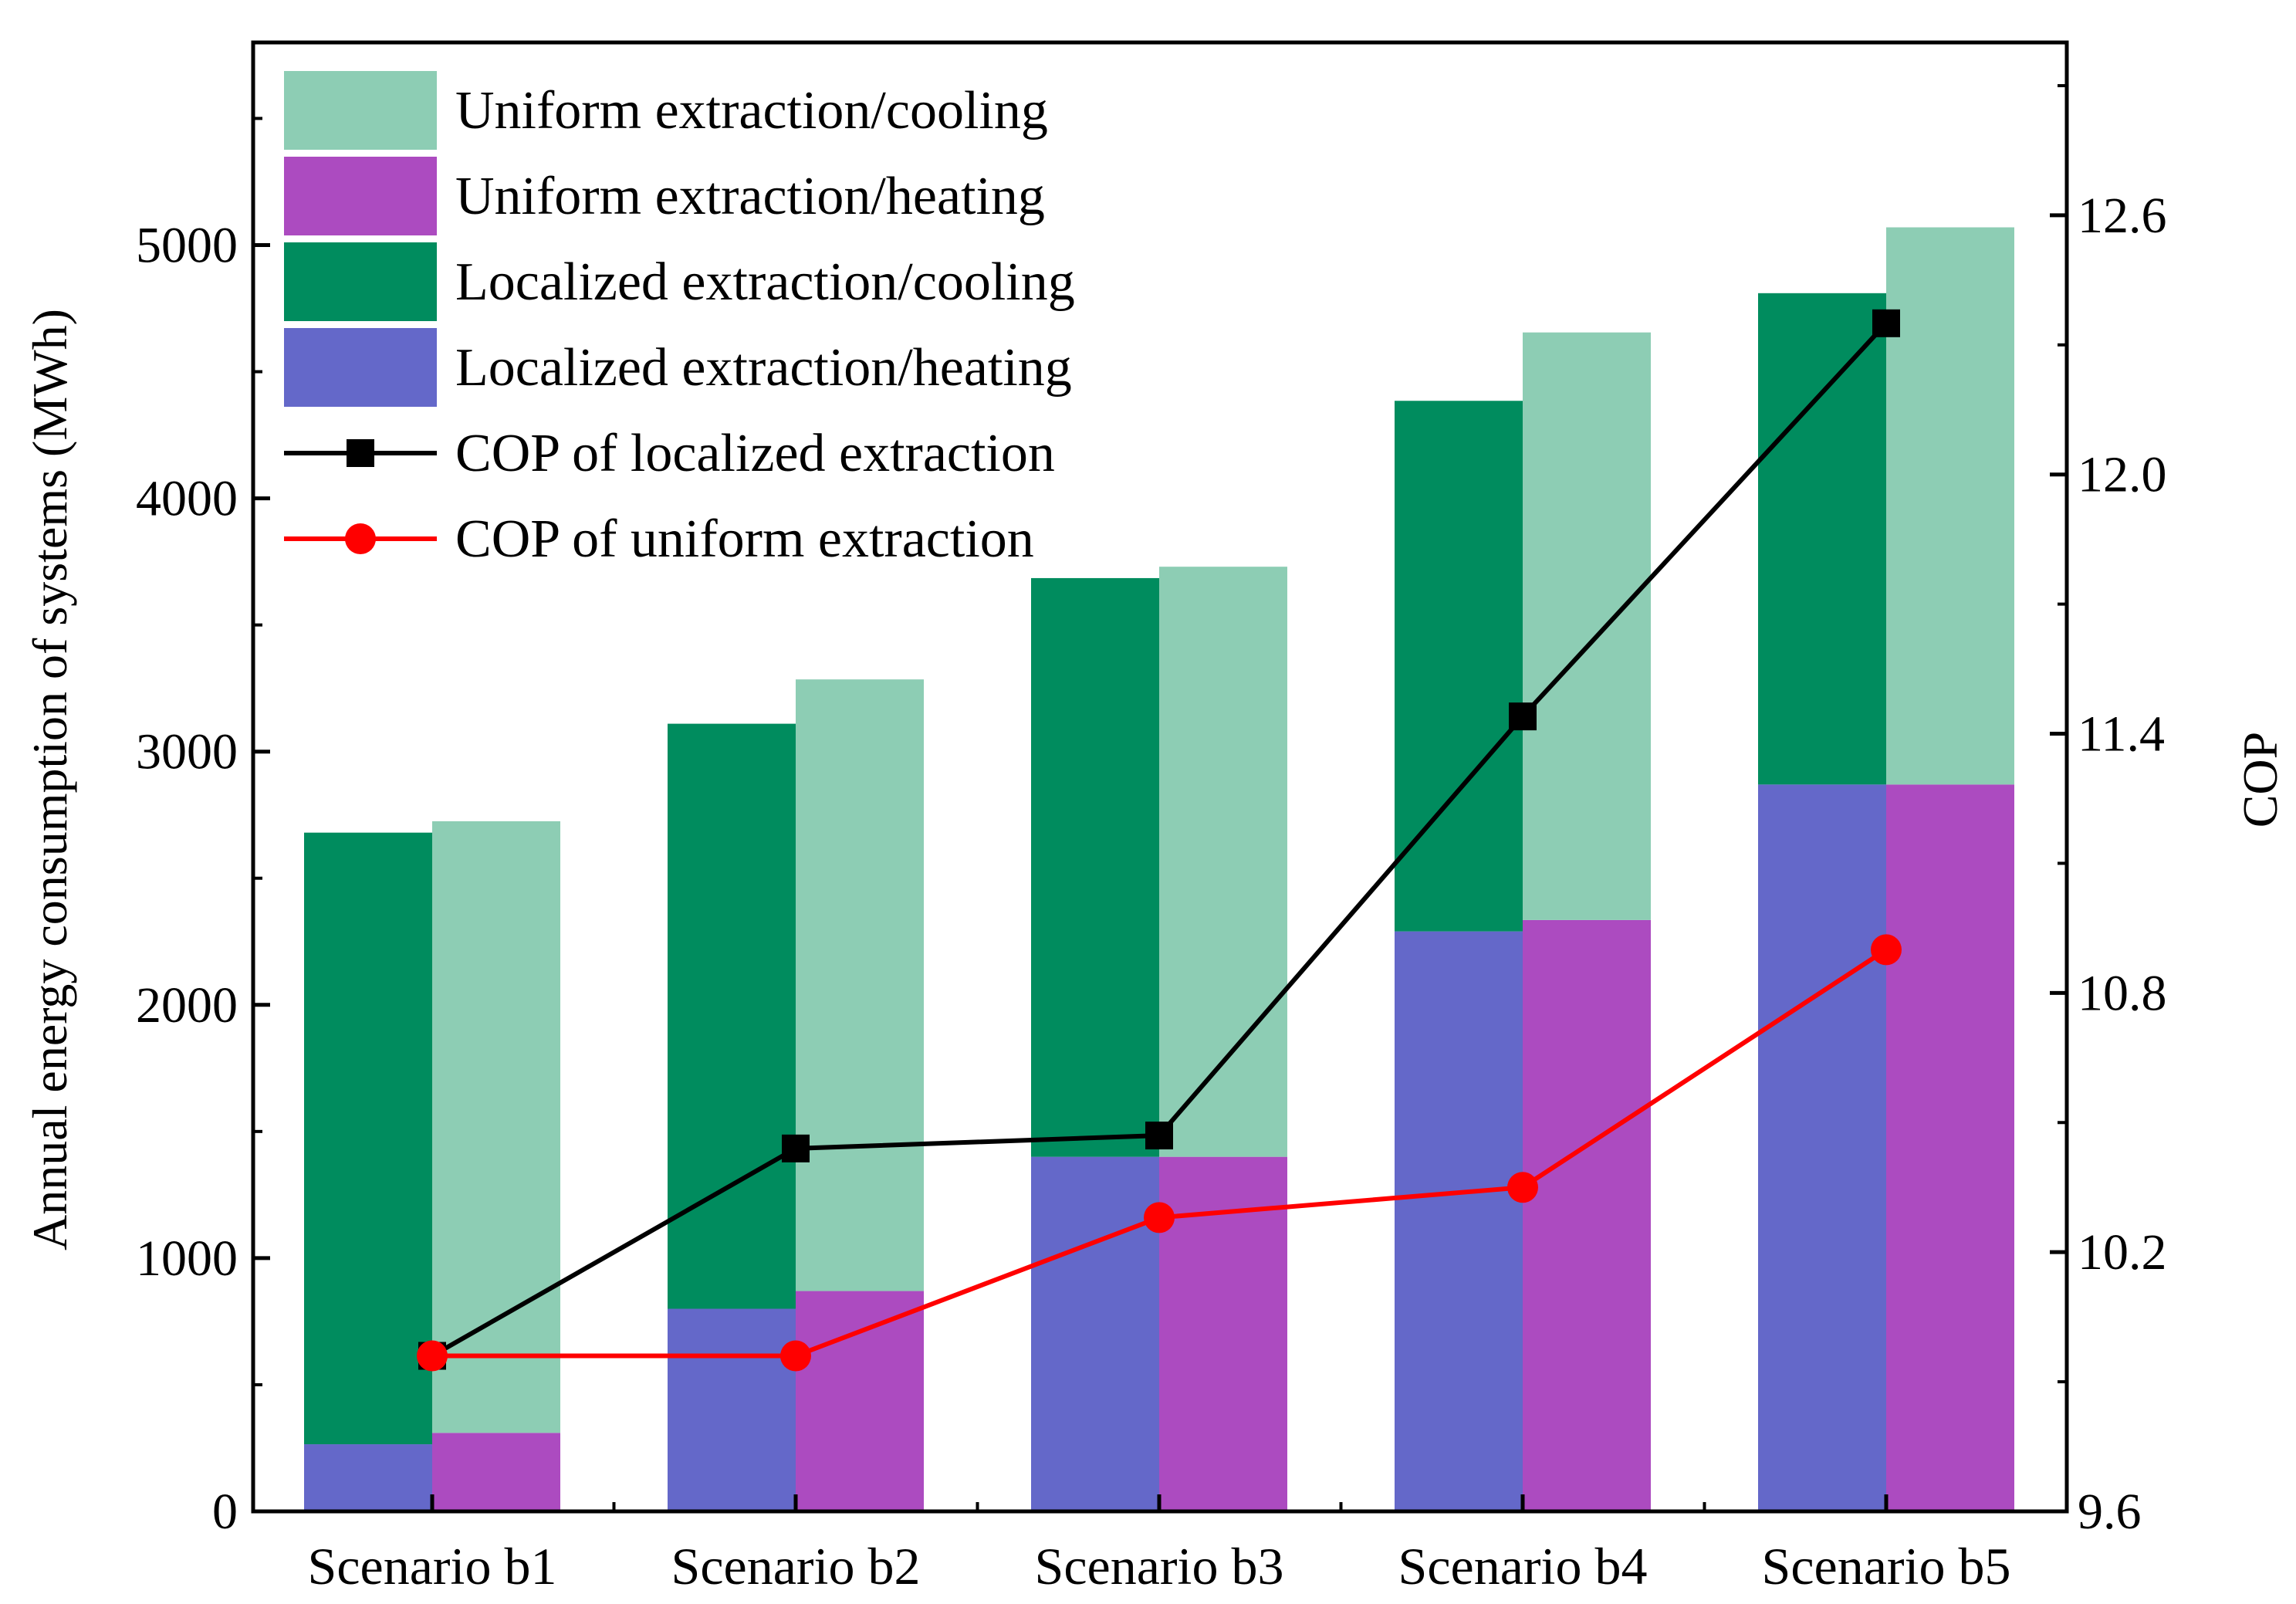  I want to click on y-tick-label: 1000, so click(187, 1258).